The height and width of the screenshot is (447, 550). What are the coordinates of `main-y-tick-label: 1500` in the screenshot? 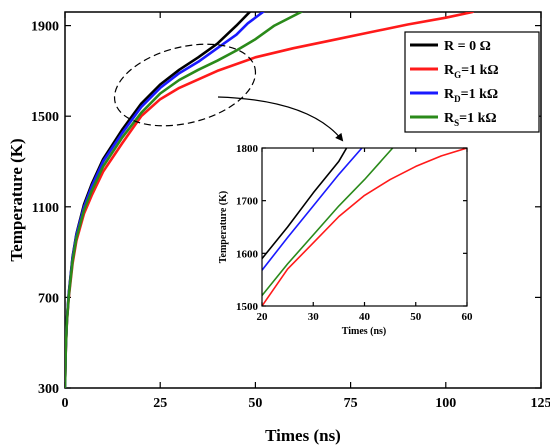 It's located at (45, 117).